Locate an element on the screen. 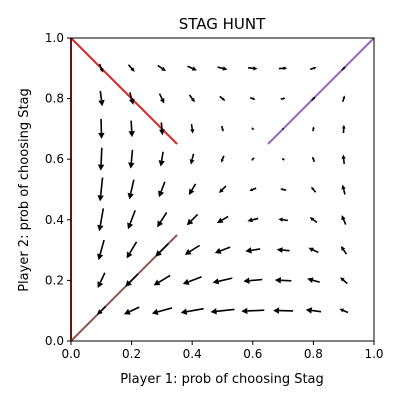  y-axis-ticks: 0.0 0.2 0.4 0.6 0.8 1.0 is located at coordinates (58, 189).